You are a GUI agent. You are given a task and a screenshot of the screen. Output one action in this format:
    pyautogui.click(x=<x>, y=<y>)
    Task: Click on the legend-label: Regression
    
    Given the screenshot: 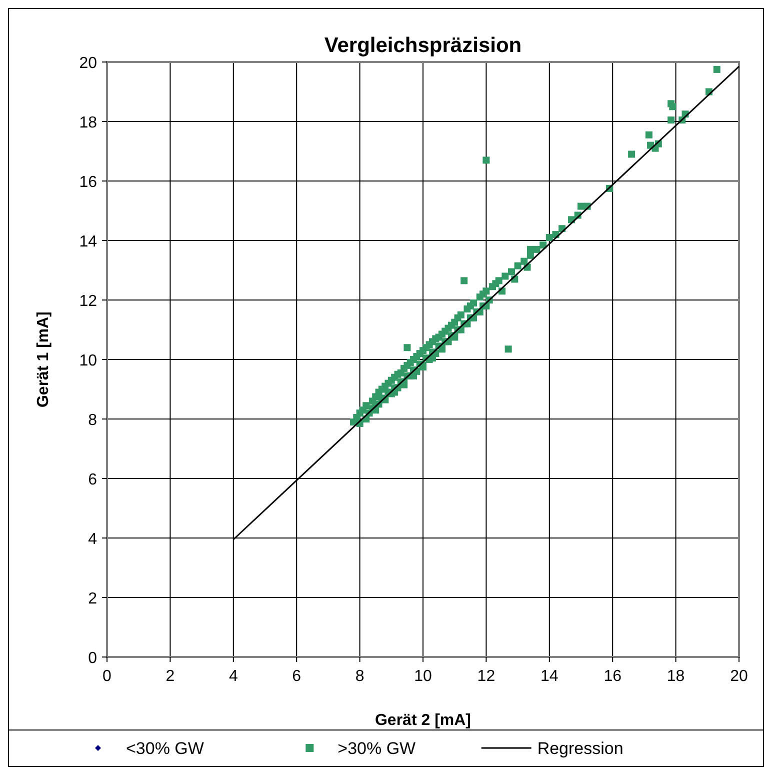 What is the action you would take?
    pyautogui.click(x=580, y=748)
    